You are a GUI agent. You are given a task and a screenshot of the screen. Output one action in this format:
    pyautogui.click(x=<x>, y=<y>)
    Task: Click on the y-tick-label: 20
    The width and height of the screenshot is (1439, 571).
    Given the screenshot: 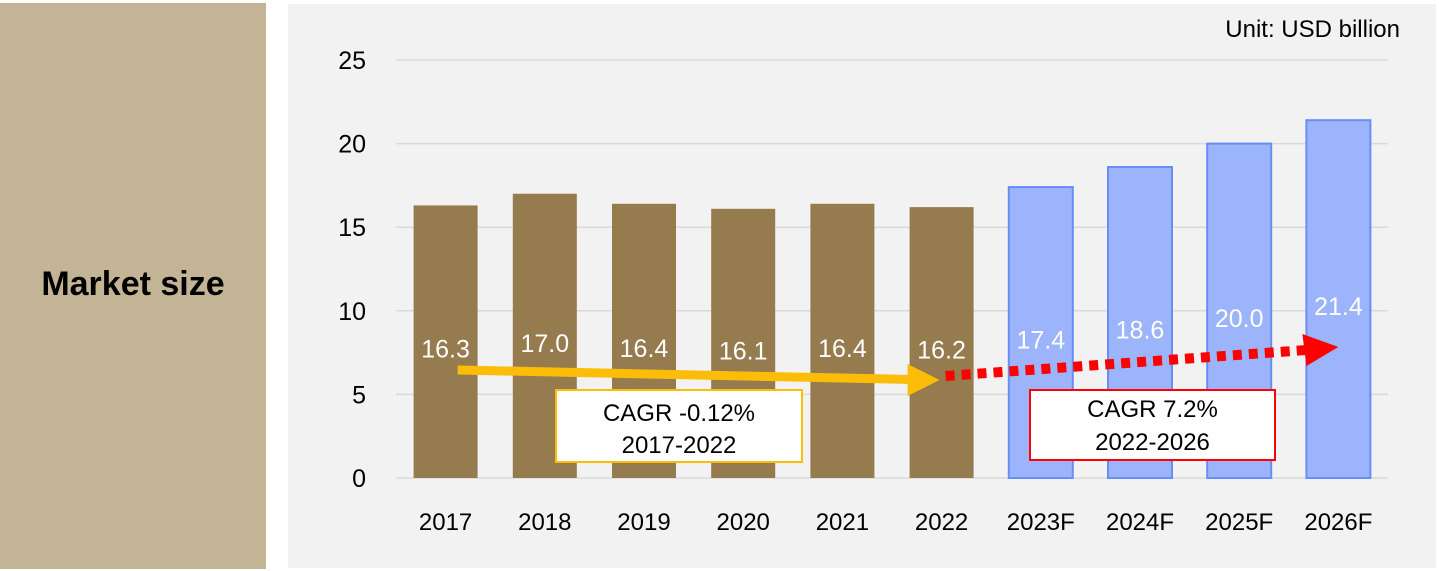 What is the action you would take?
    pyautogui.click(x=352, y=145)
    